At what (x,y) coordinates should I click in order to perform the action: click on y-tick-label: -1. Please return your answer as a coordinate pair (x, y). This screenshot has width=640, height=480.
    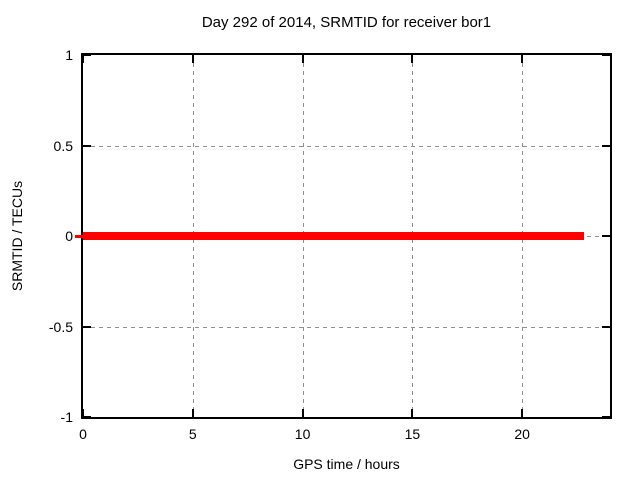
    Looking at the image, I should click on (66, 417).